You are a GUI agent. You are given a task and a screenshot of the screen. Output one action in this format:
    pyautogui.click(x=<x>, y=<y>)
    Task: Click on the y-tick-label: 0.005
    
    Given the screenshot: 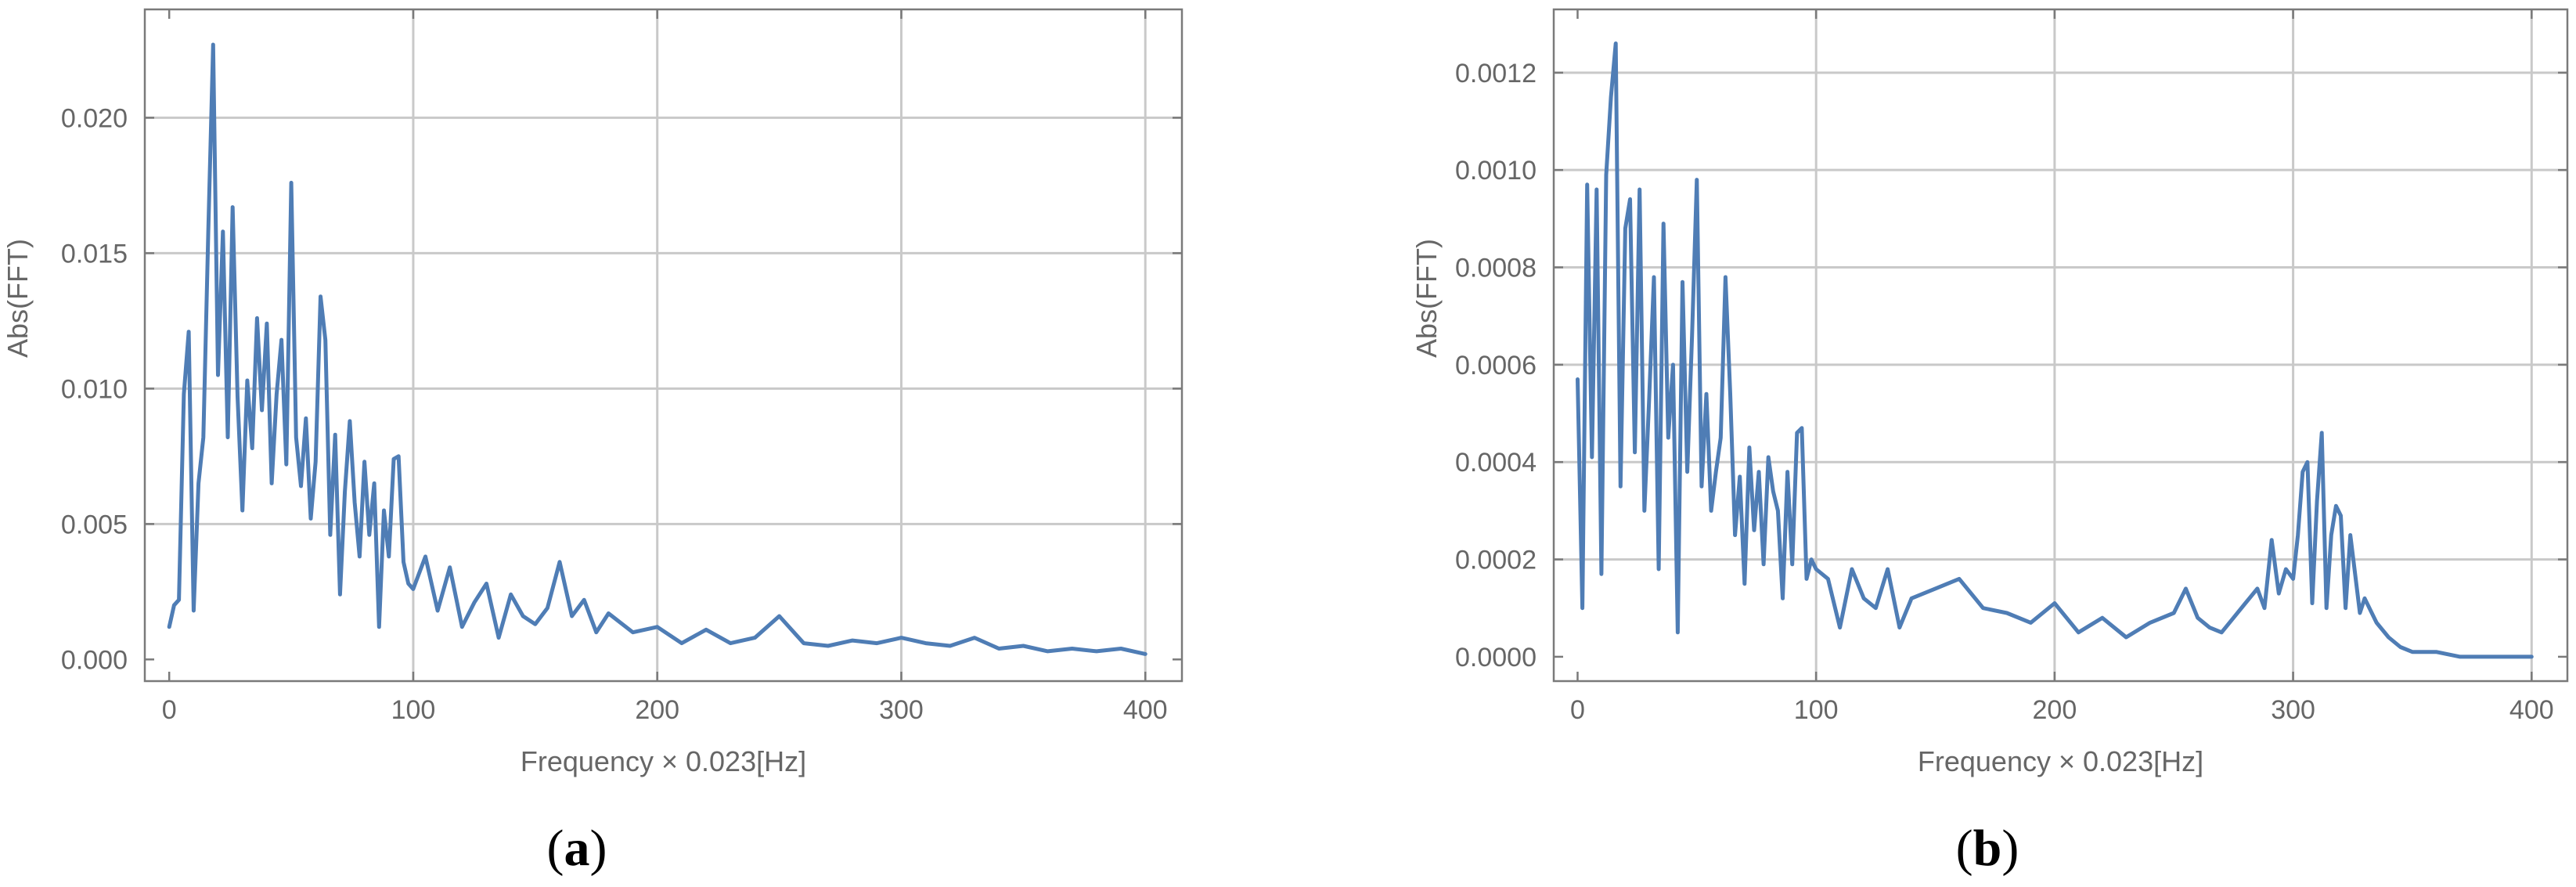 What is the action you would take?
    pyautogui.click(x=94, y=524)
    